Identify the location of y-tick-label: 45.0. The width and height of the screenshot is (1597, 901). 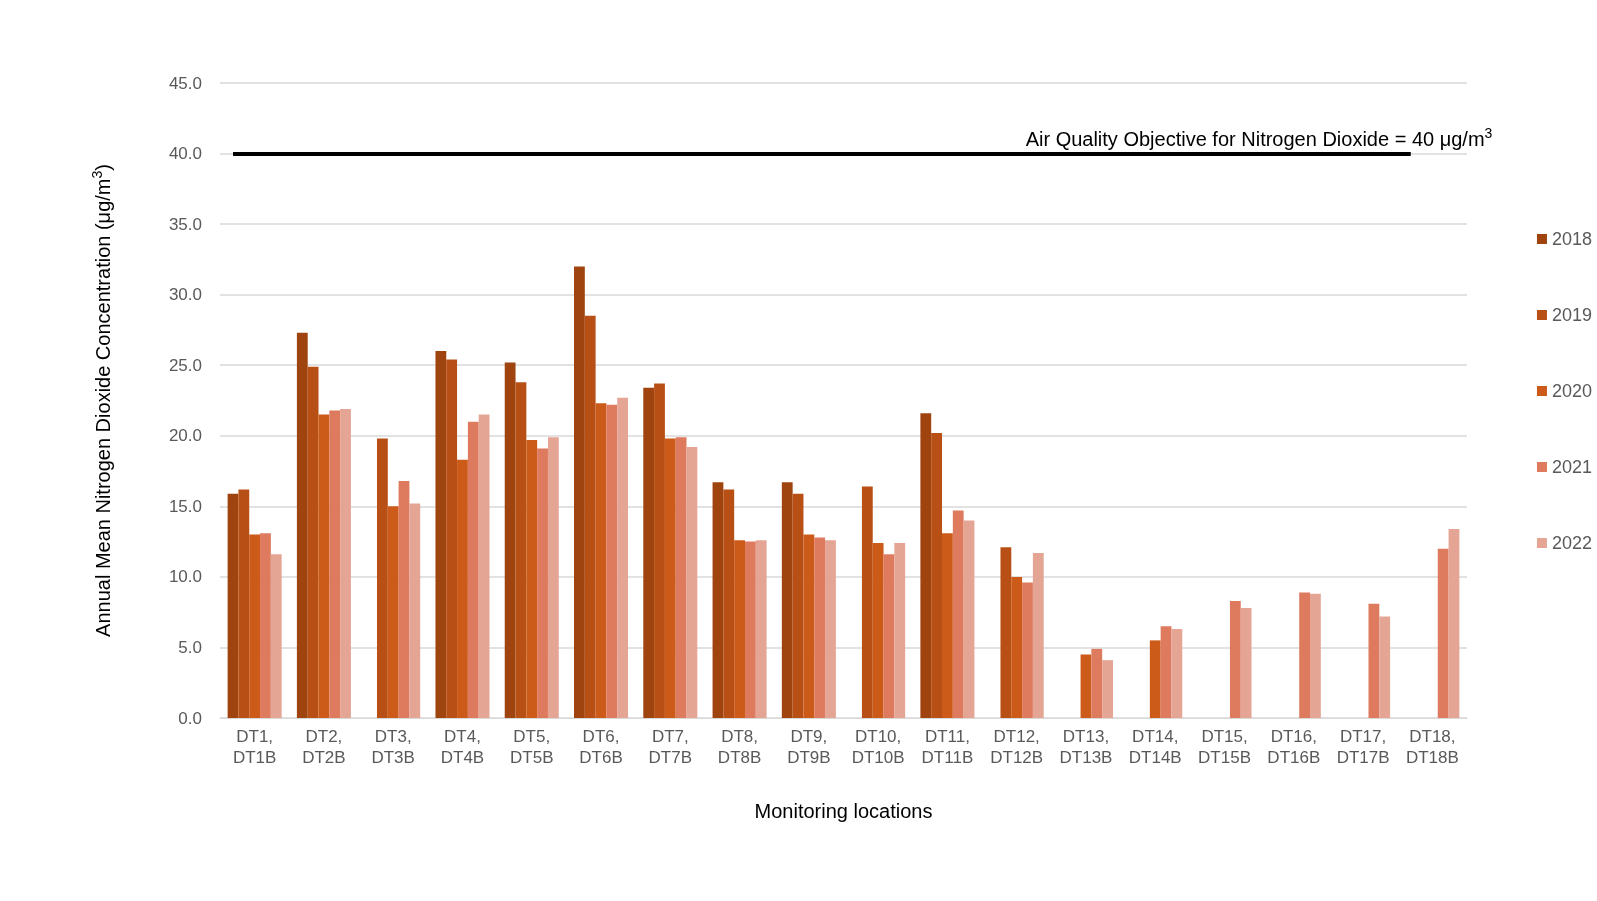
(185, 83).